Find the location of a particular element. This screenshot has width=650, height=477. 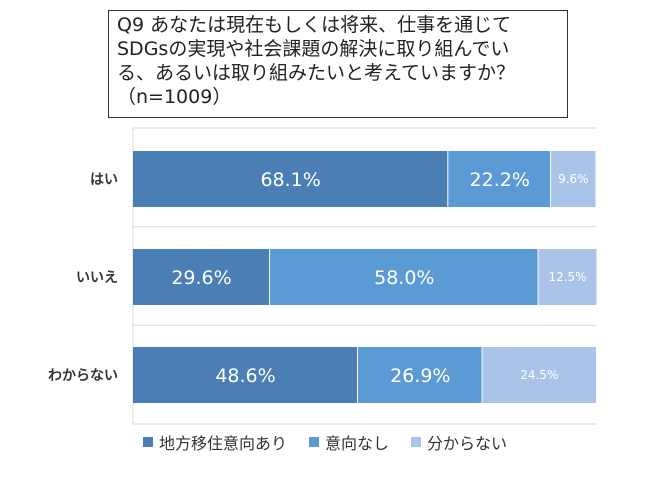

legend-item: 分からない is located at coordinates (459, 442).